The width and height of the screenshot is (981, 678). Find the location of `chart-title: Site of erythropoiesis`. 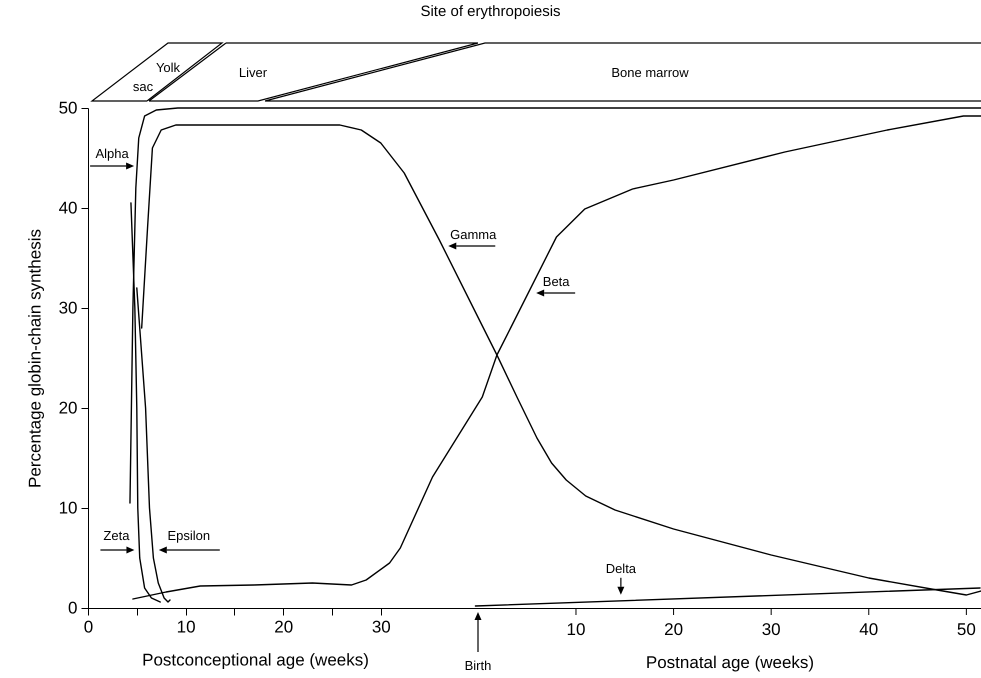

chart-title: Site of erythropoiesis is located at coordinates (490, 11).